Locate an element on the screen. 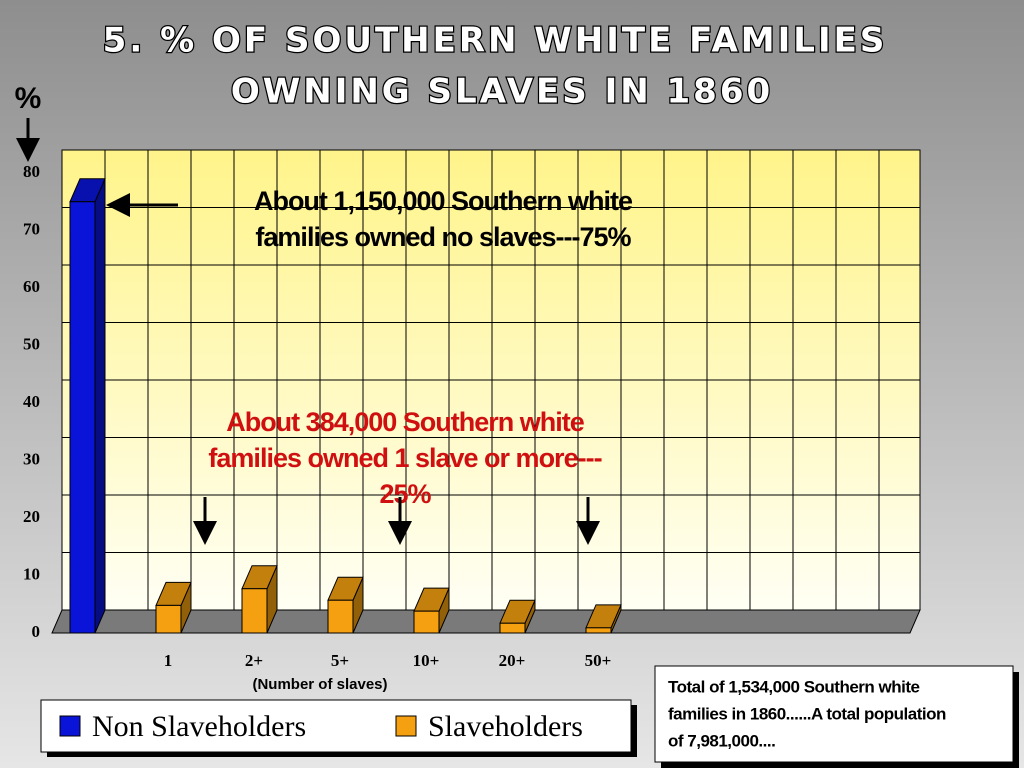  y-tick-label: 60 is located at coordinates (31, 286).